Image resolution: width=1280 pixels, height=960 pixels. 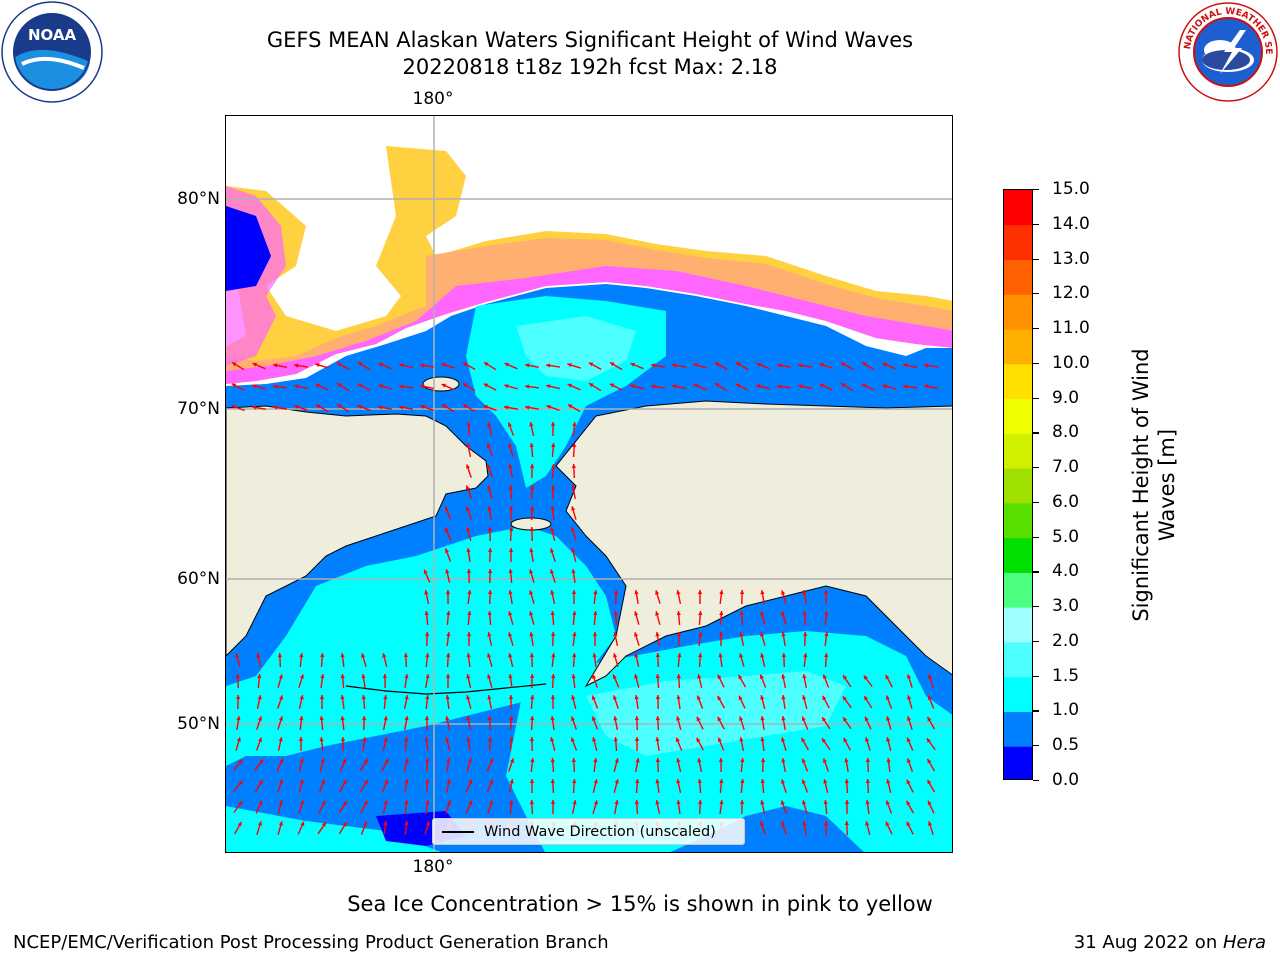 I want to click on colorbar-tick-label: 13.0, so click(x=1071, y=258).